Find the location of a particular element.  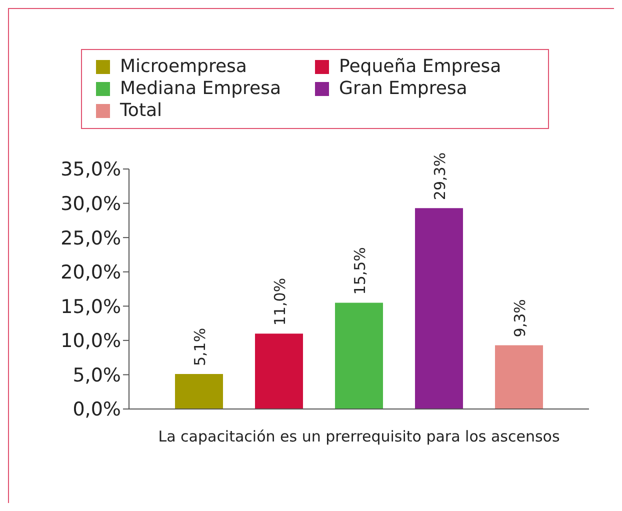

y-tick-label: 5,0% is located at coordinates (96, 375).